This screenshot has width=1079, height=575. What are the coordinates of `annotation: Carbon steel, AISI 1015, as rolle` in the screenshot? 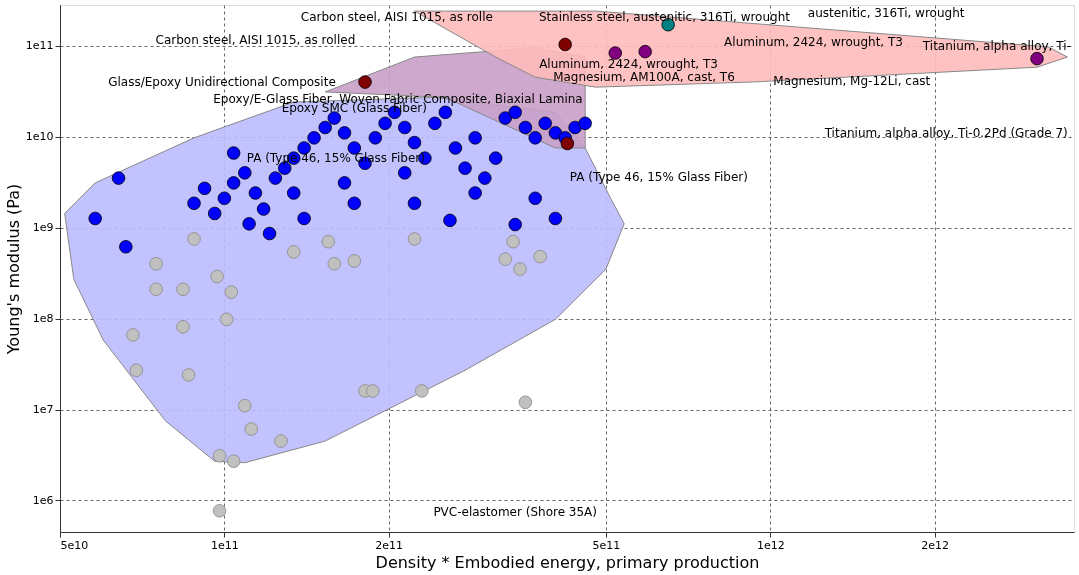 It's located at (396, 17).